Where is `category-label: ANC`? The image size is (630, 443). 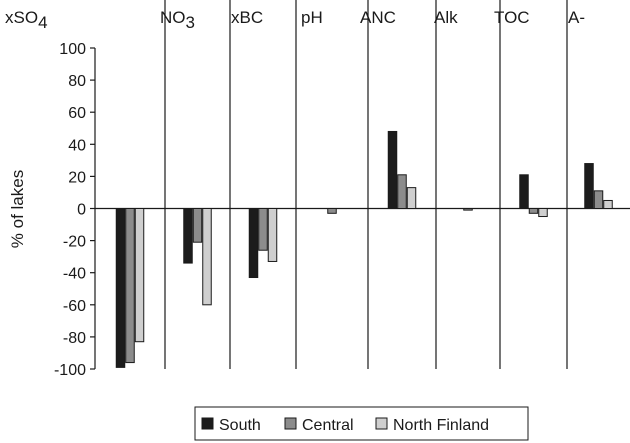 category-label: ANC is located at coordinates (378, 17).